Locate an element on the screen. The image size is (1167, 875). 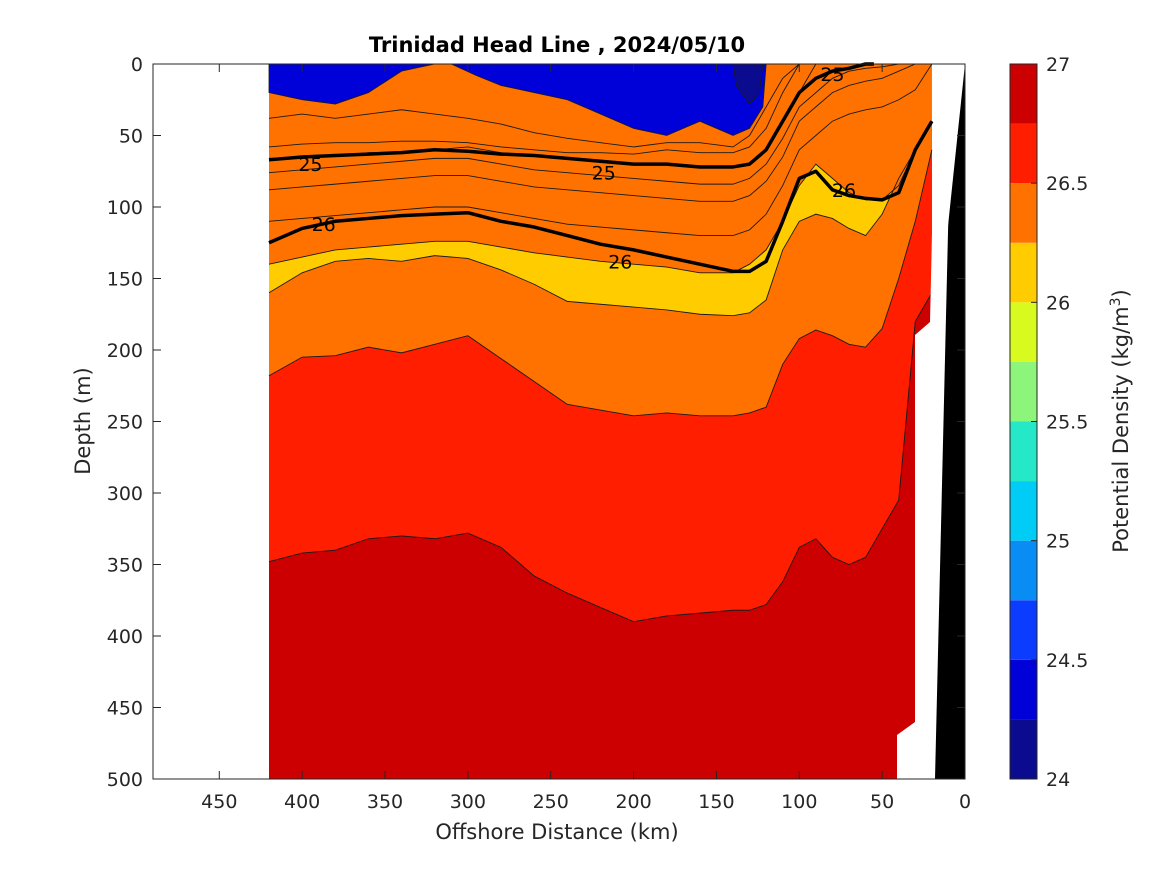
contour-label-5: 26 is located at coordinates (844, 191).